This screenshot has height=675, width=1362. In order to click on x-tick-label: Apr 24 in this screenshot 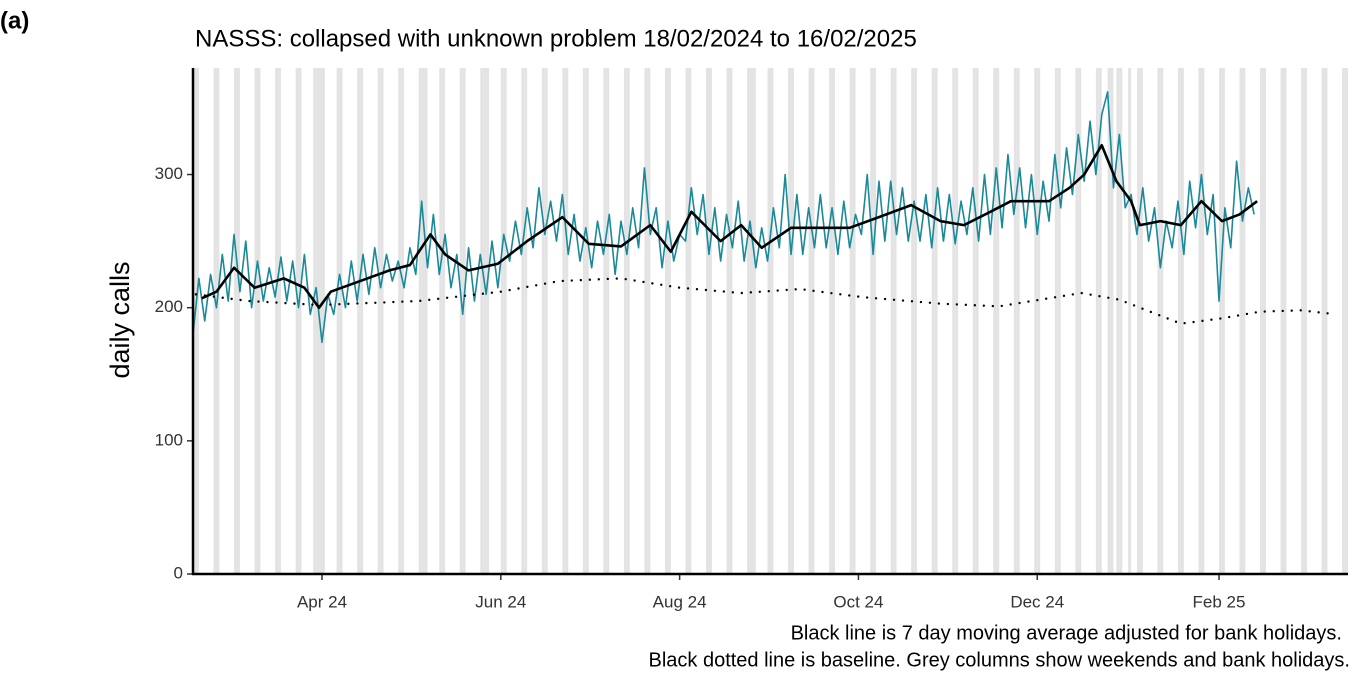, I will do `click(322, 601)`.